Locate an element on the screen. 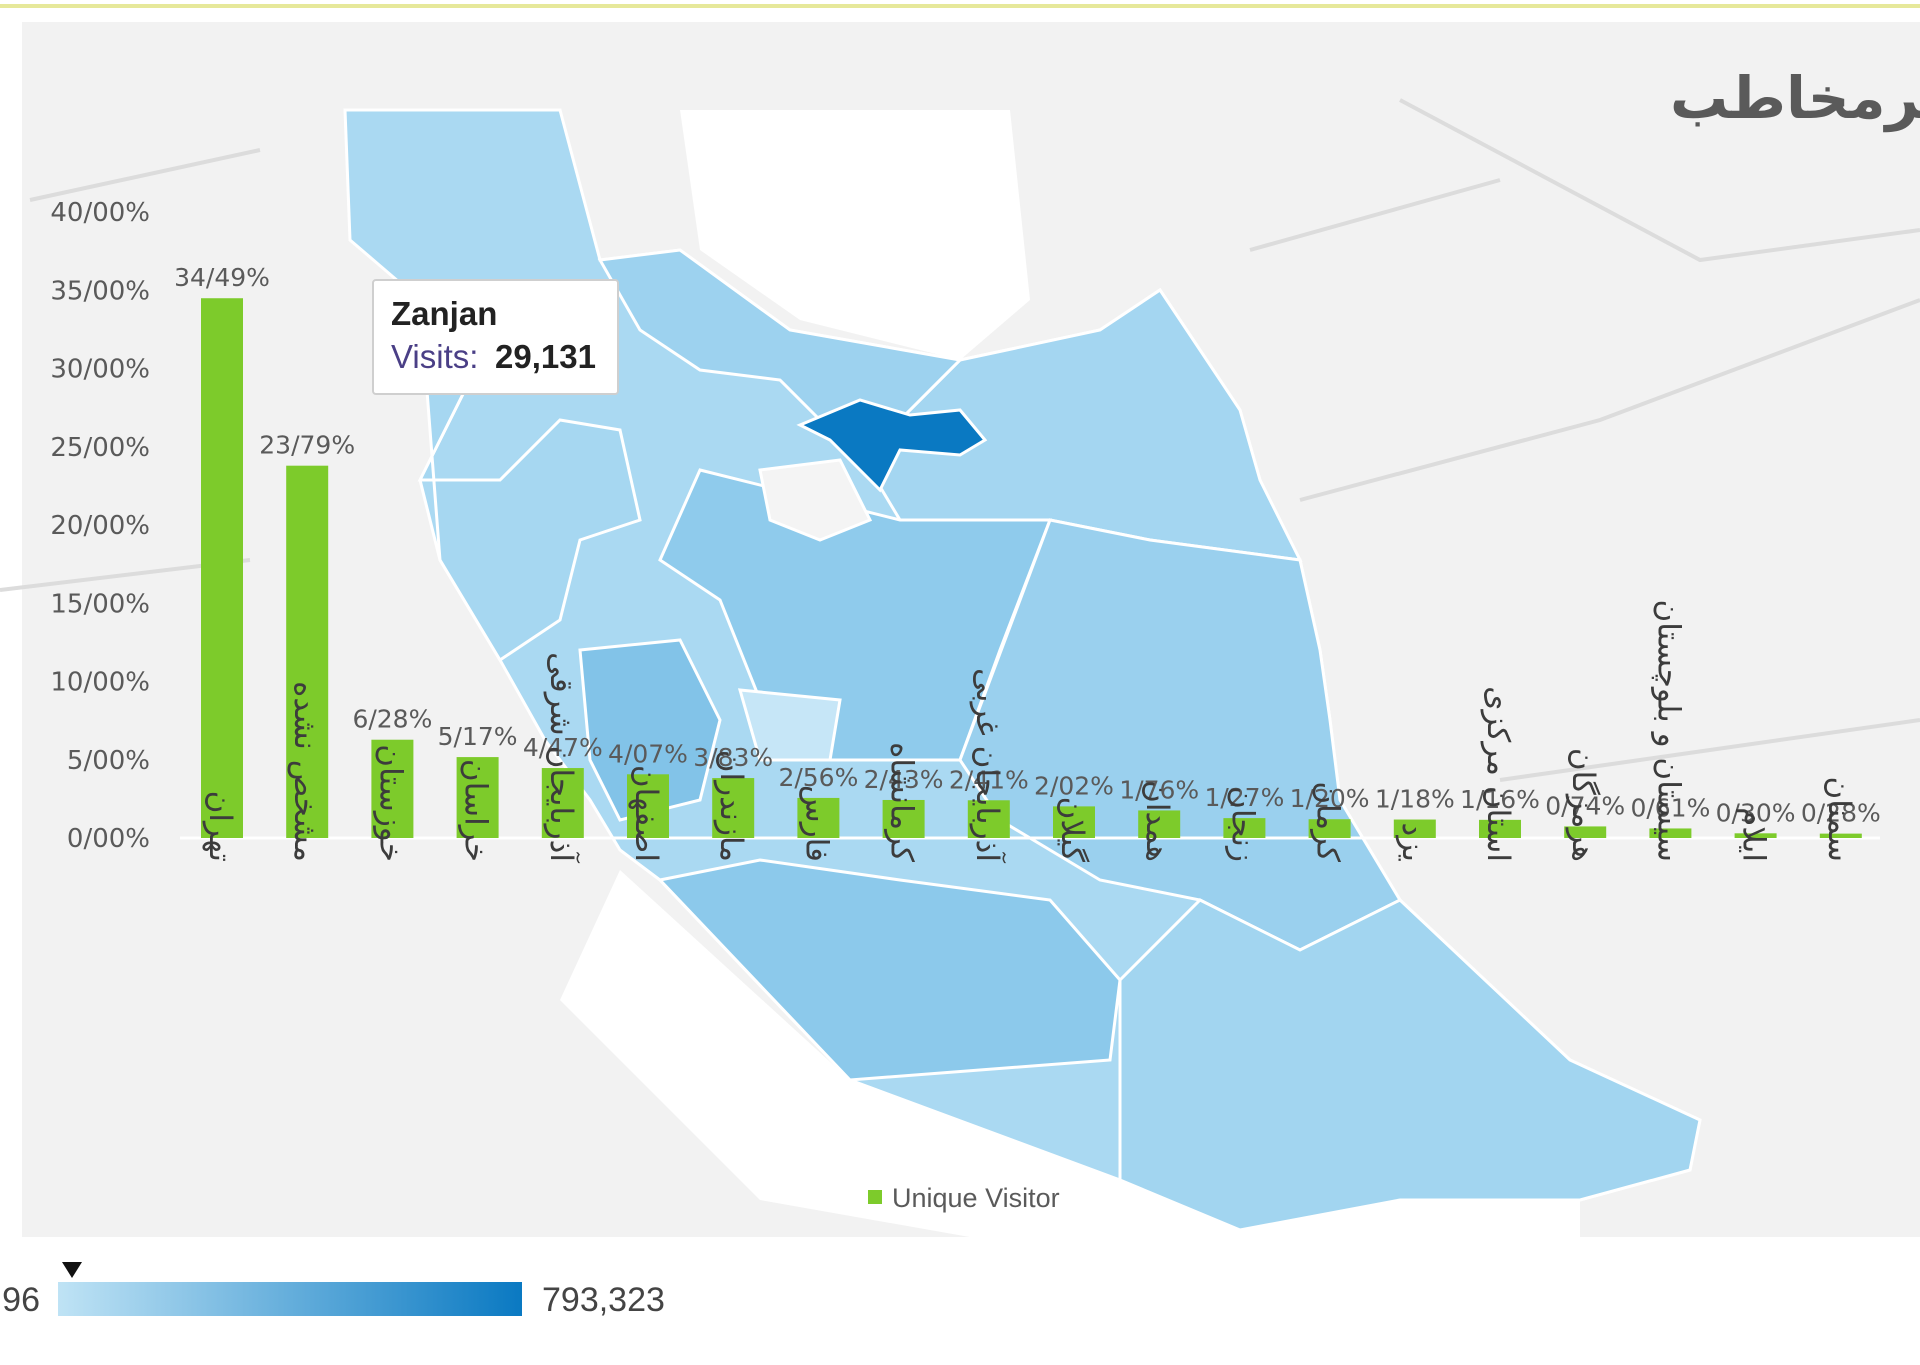 This screenshot has width=1920, height=1365. category-label: مازندران is located at coordinates (731, 806).